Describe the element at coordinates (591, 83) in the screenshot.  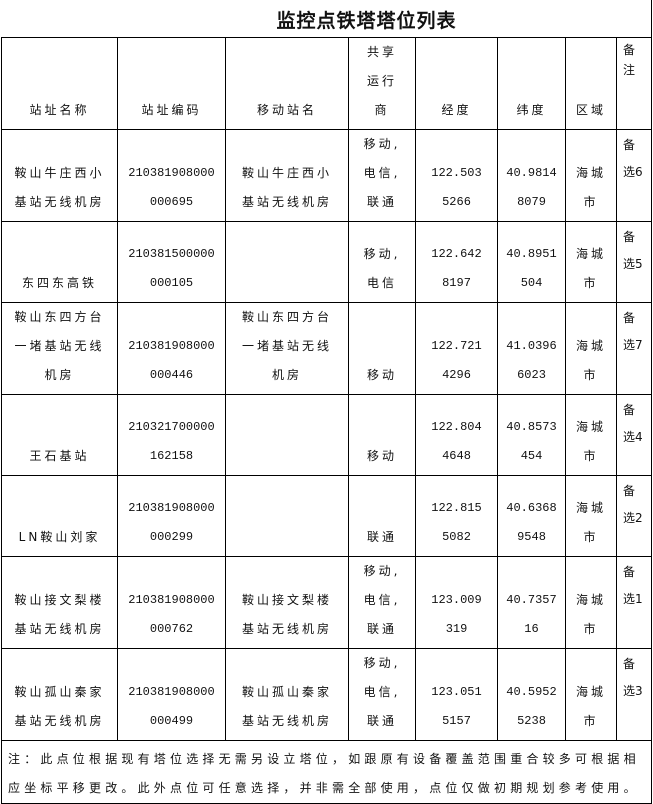
I see `col-header-region: 区域` at that location.